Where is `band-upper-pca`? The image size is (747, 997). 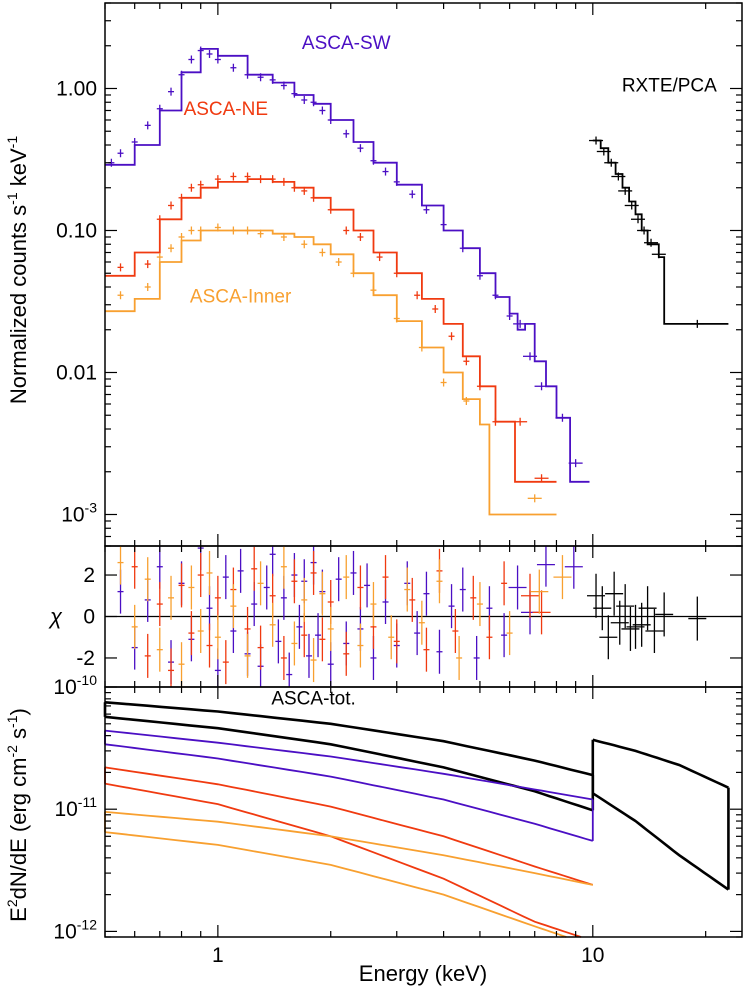
band-upper-pca is located at coordinates (349, 739).